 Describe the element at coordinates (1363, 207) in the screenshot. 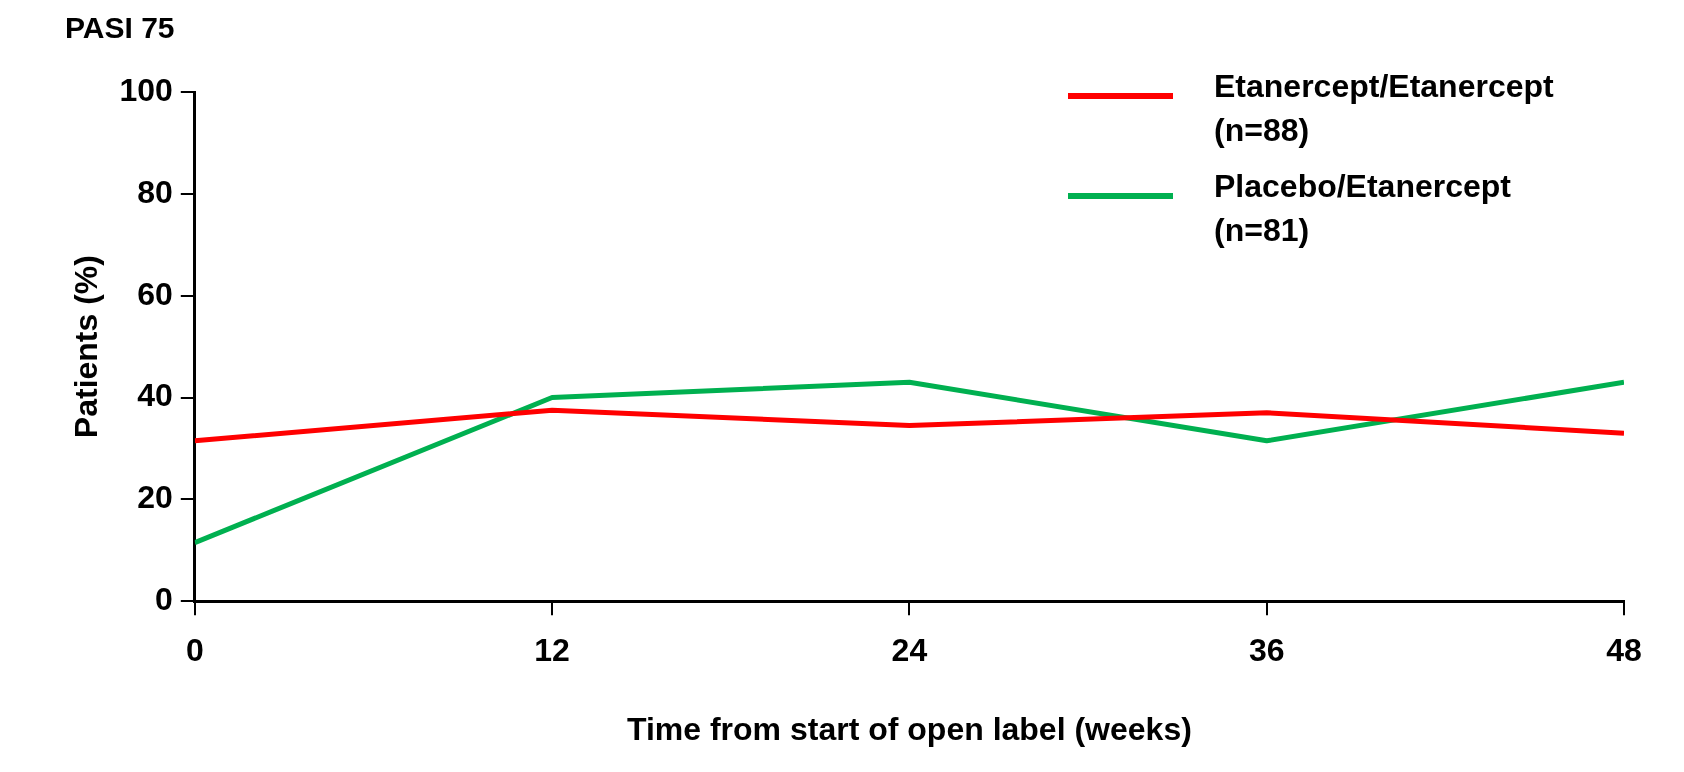

I see `legend-label: Placebo/Etanercept (n=81)` at that location.